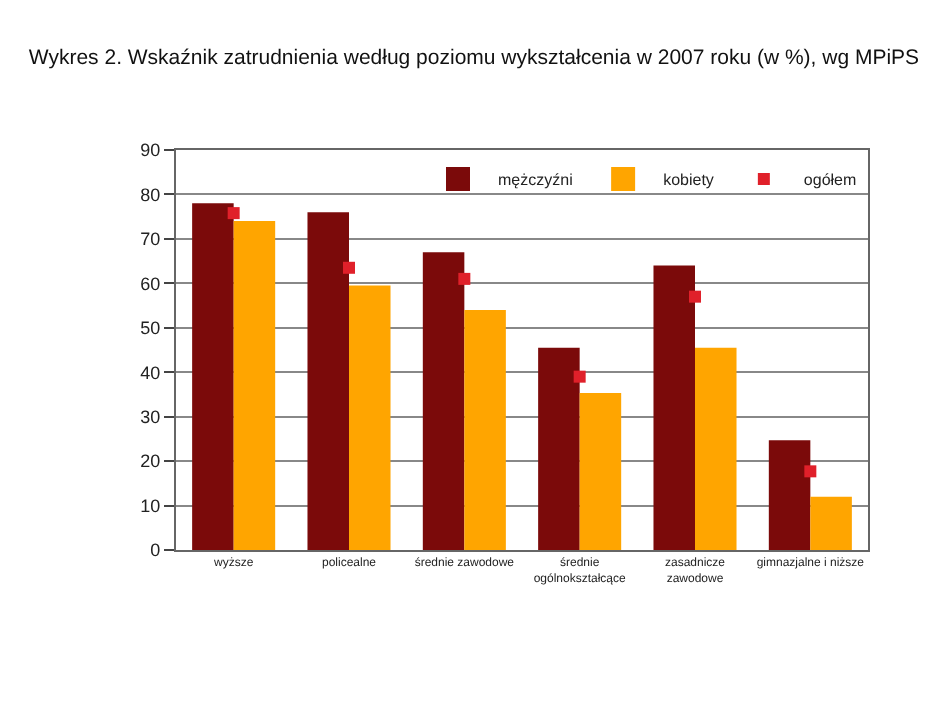  I want to click on y-tick-label: 30, so click(150, 416).